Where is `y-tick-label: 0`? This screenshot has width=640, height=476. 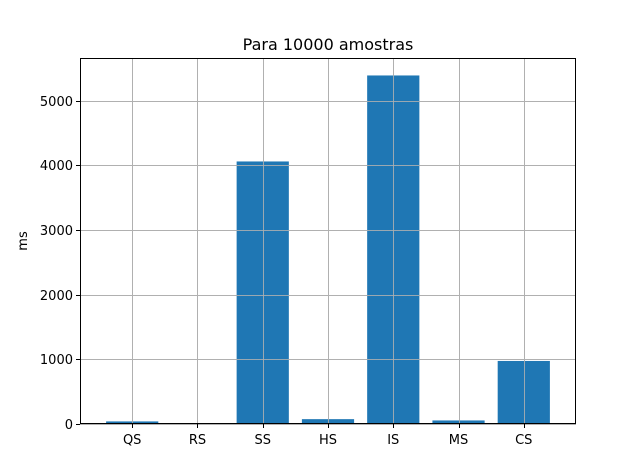 y-tick-label: 0 is located at coordinates (69, 425).